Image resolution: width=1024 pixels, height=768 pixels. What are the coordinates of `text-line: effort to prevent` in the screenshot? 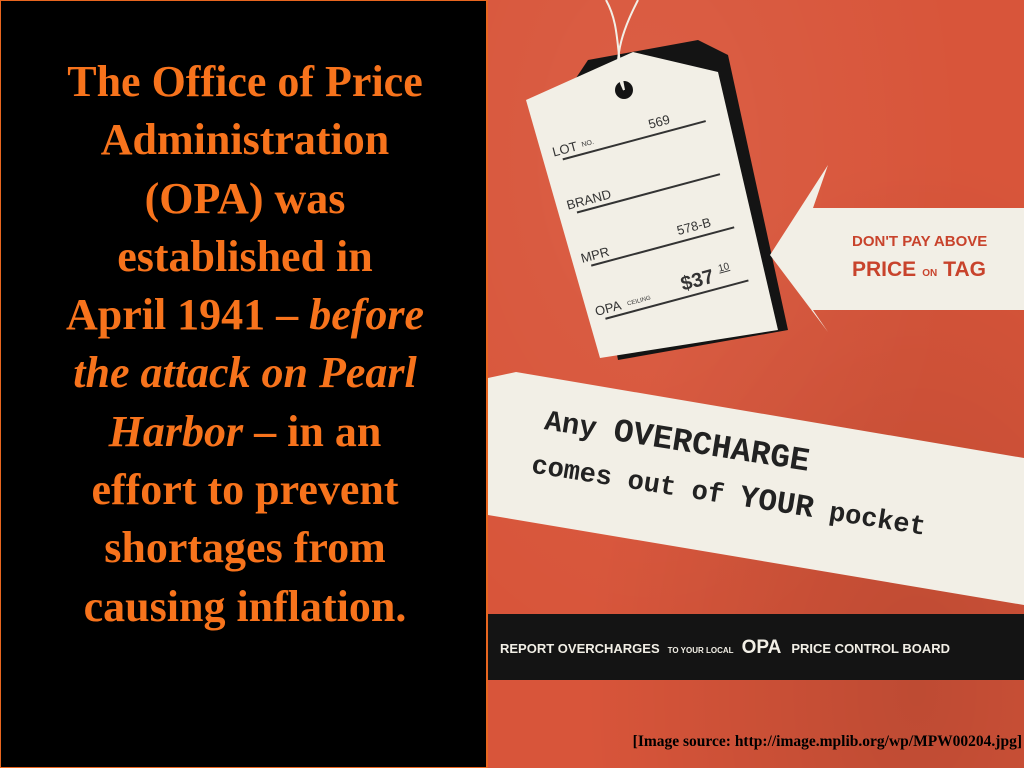 It's located at (245, 490).